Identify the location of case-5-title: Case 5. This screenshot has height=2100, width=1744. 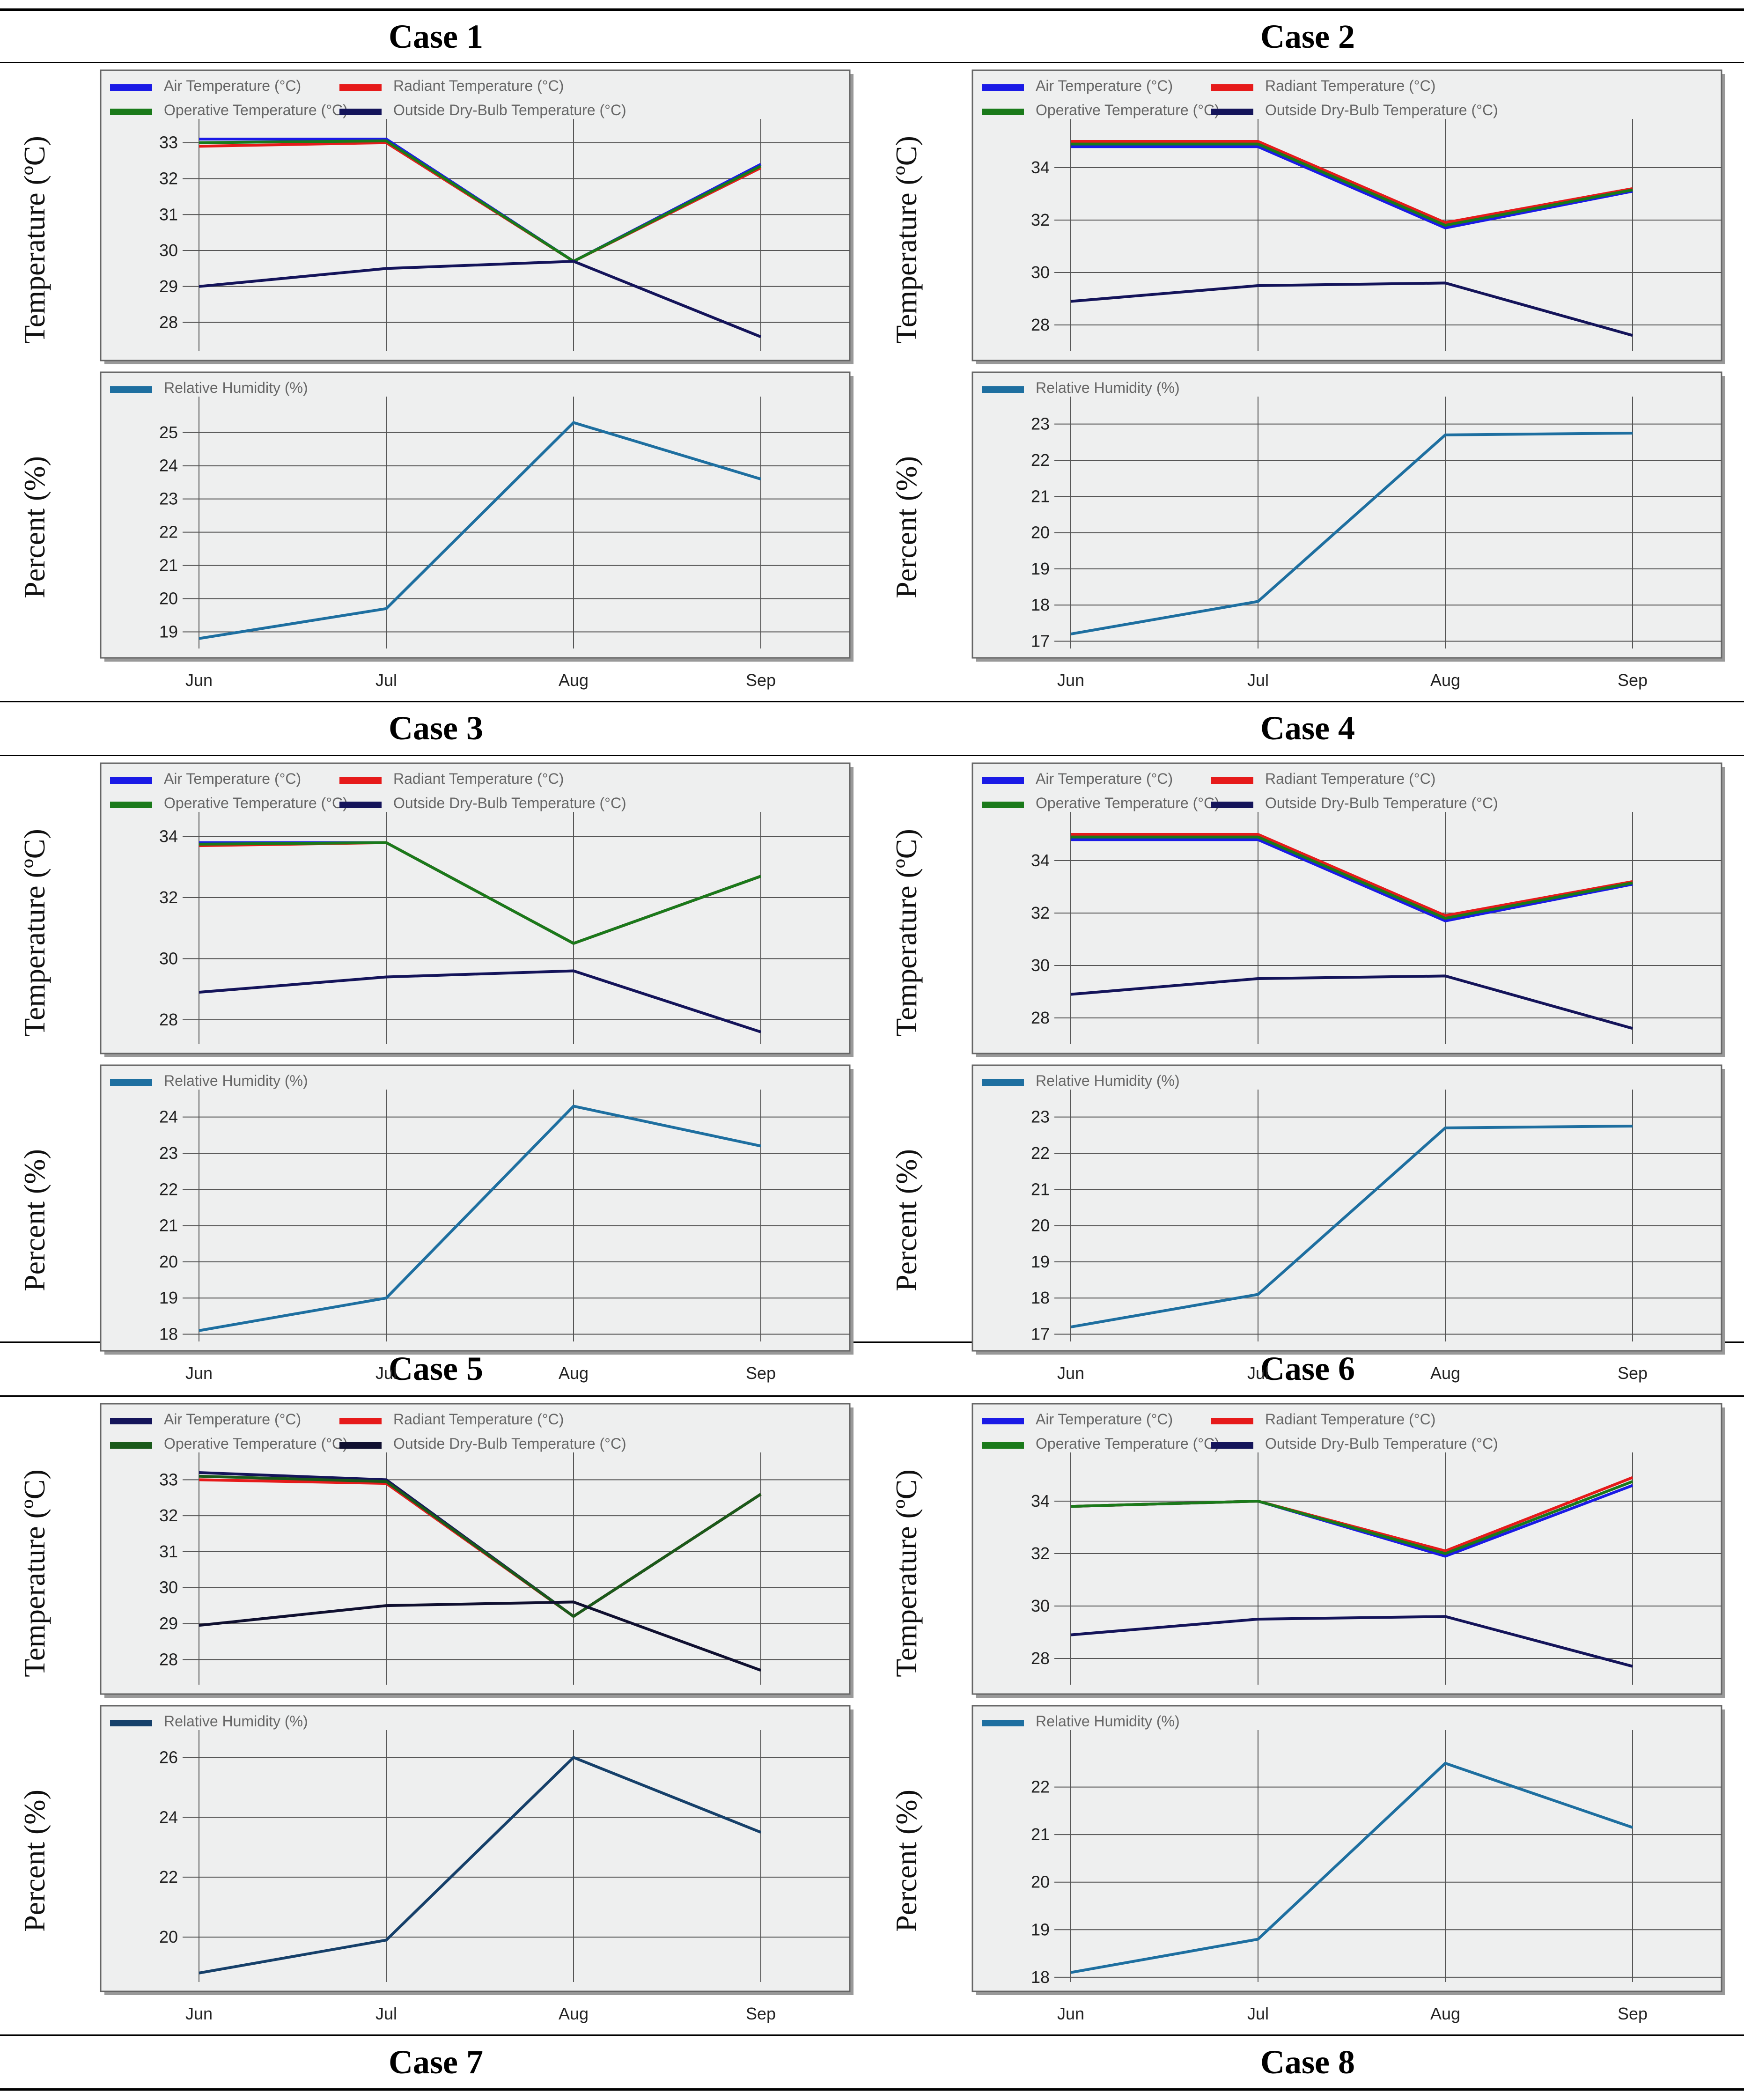
(436, 1368).